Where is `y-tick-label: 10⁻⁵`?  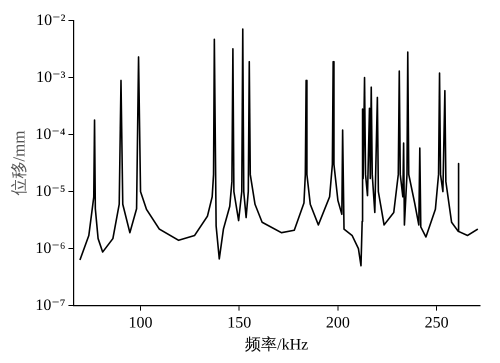
y-tick-label: 10⁻⁵ is located at coordinates (50, 191).